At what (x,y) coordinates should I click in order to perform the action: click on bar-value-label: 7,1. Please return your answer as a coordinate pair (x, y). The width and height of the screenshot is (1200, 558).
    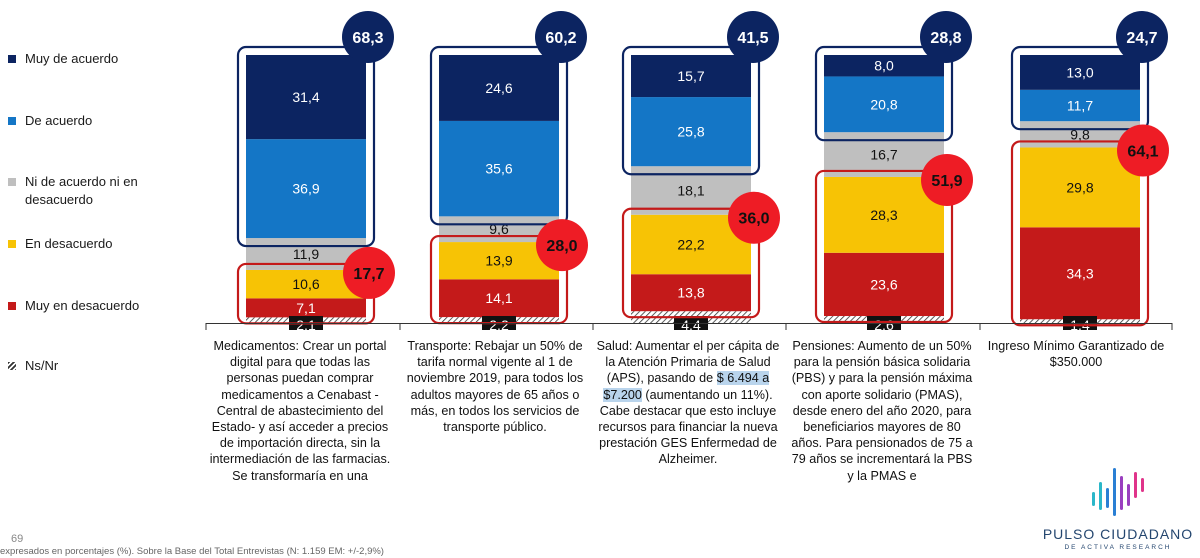
    Looking at the image, I should click on (306, 308).